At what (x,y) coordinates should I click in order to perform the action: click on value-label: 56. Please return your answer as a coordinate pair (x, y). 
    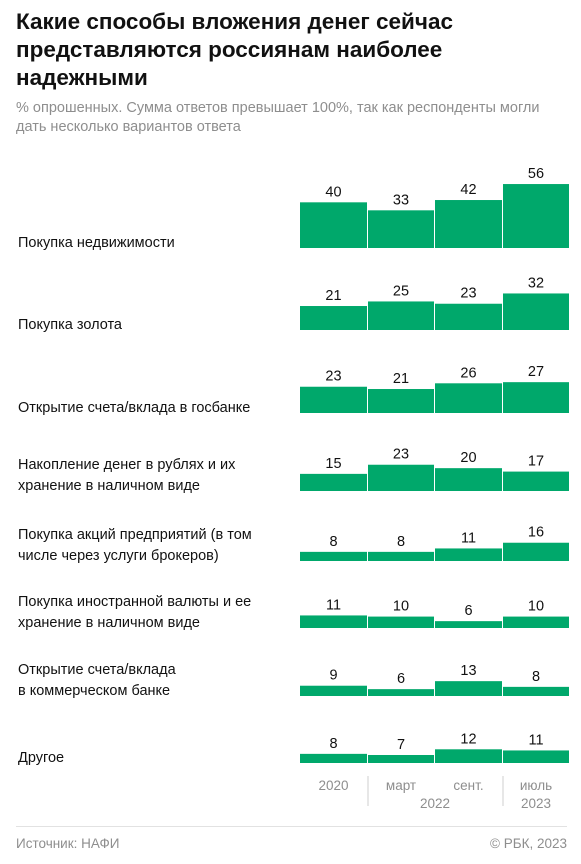
    Looking at the image, I should click on (536, 174).